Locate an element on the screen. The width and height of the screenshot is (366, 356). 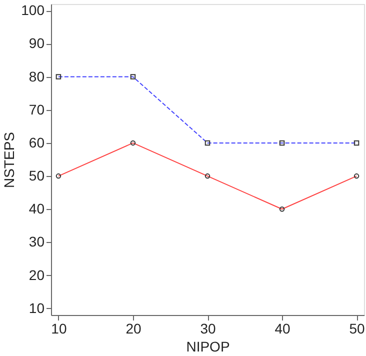
y-axis-title: NSTEPS is located at coordinates (9, 160).